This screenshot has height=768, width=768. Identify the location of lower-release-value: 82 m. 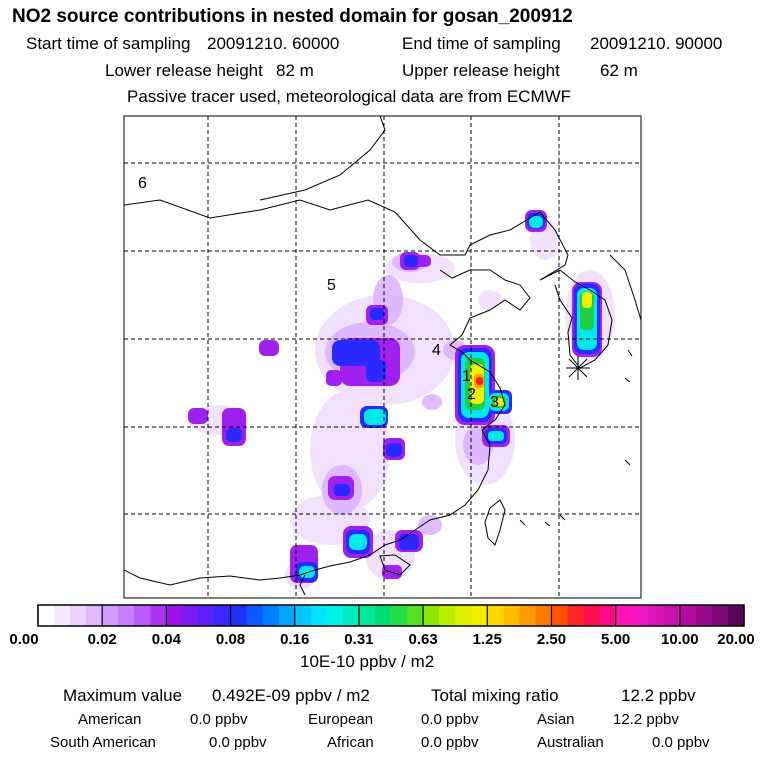
(295, 70).